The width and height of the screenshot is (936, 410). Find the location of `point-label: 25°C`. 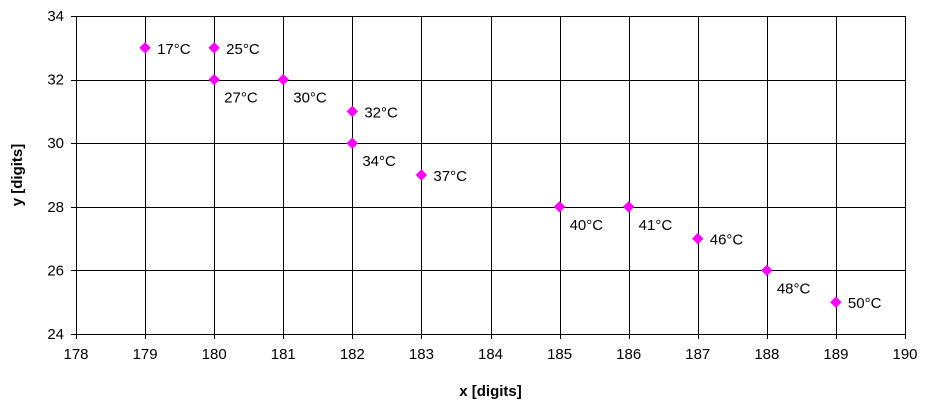

point-label: 25°C is located at coordinates (243, 49).